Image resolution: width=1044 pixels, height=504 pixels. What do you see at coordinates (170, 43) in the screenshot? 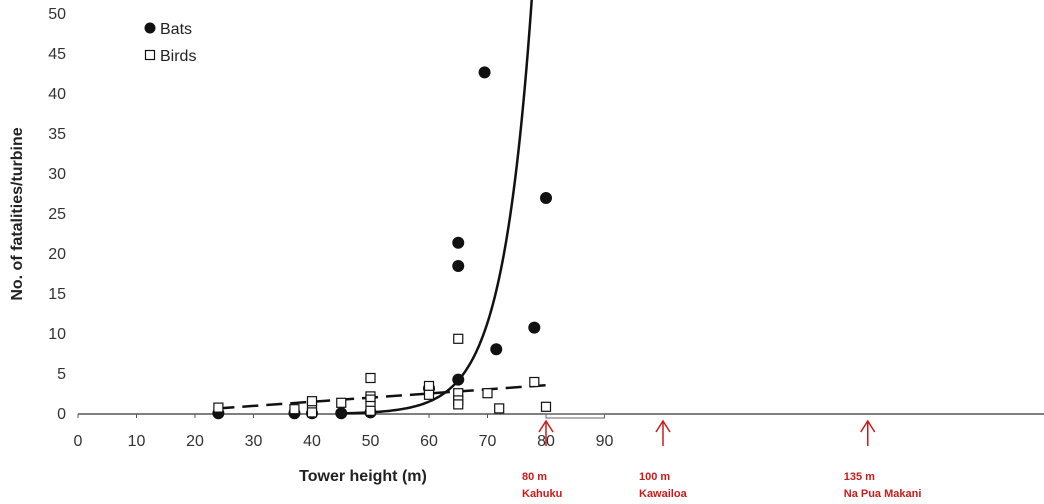
I see `legend: Bats Birds` at bounding box center [170, 43].